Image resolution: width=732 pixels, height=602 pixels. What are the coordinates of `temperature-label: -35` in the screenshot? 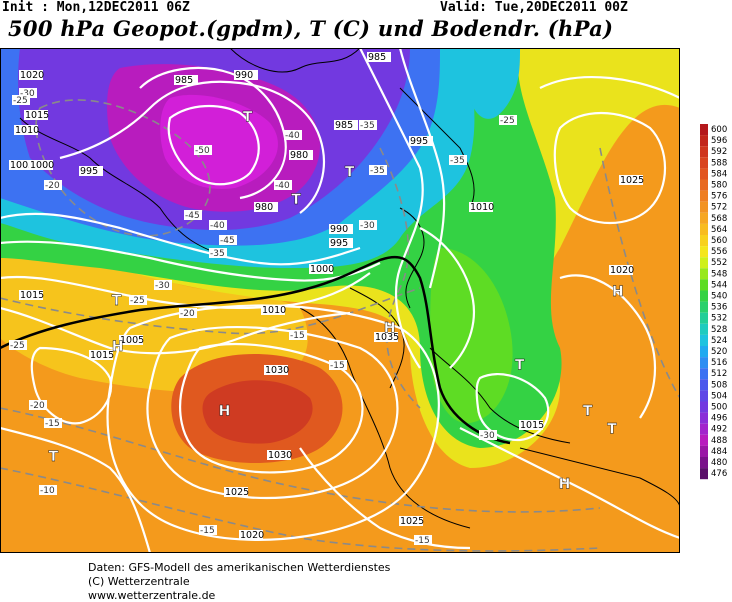 It's located at (367, 126).